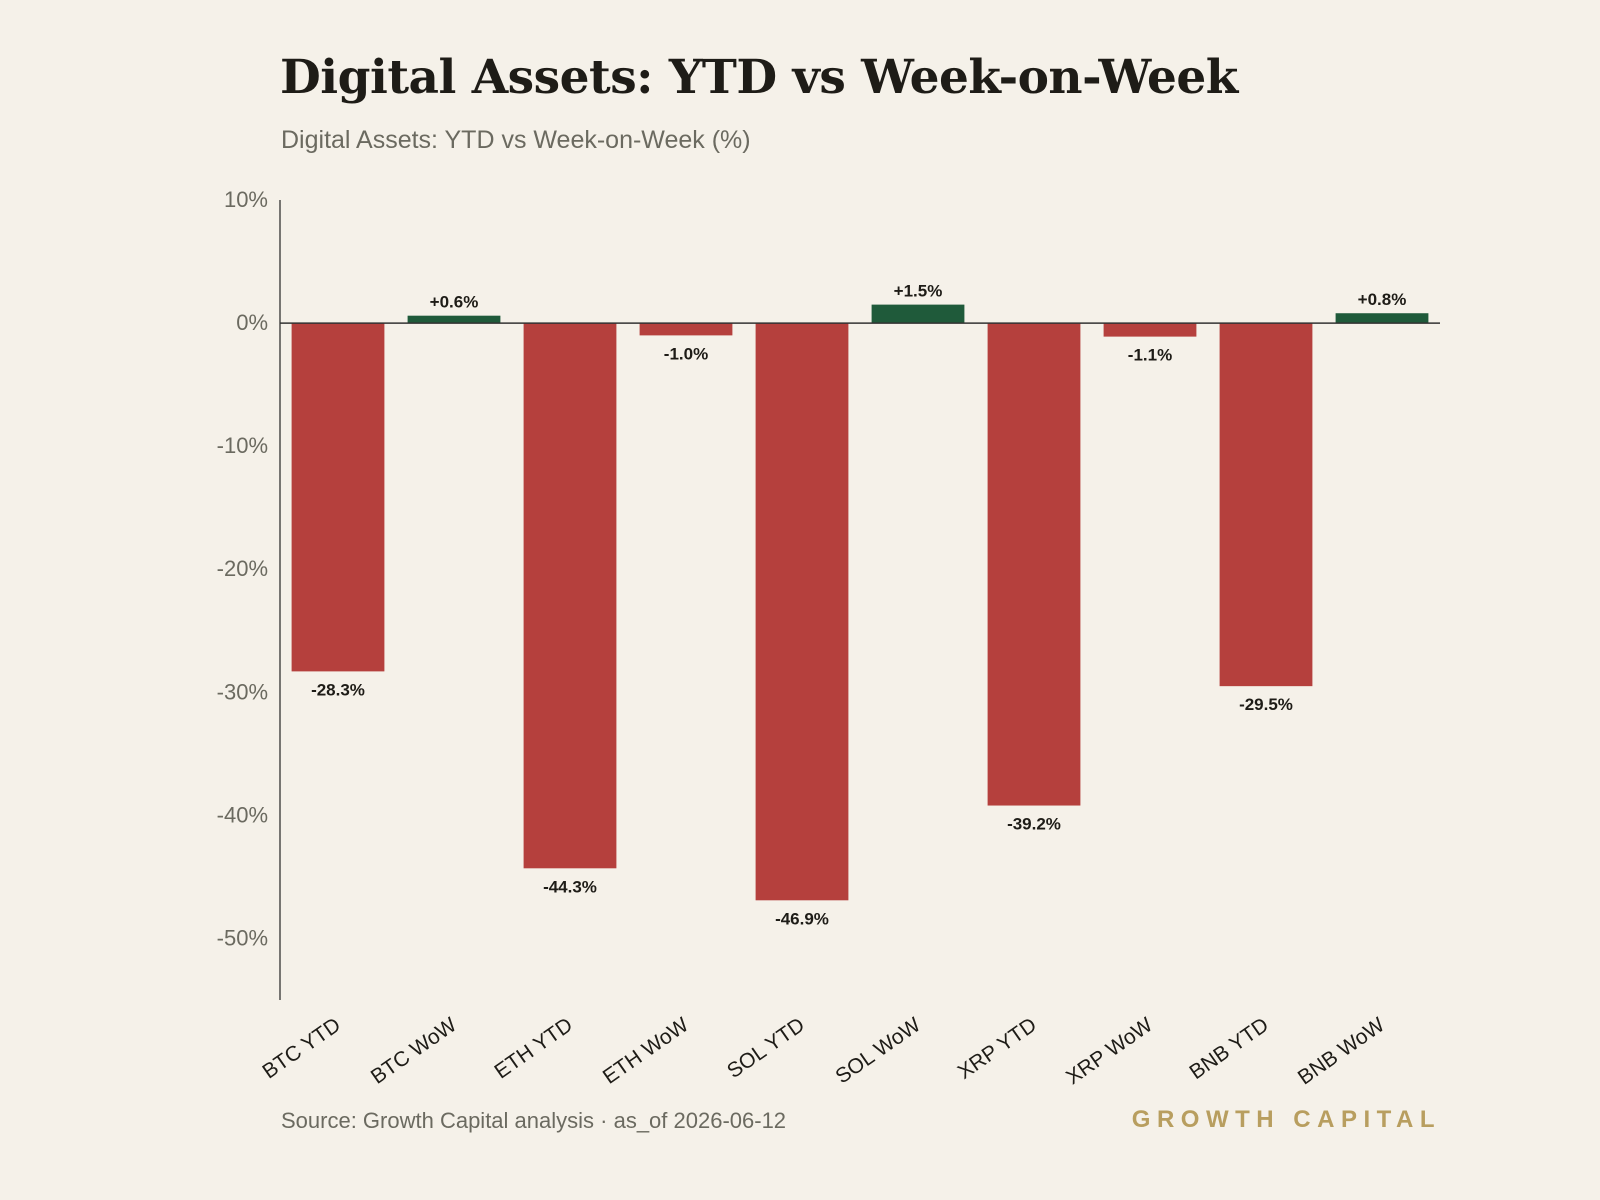 The width and height of the screenshot is (1600, 1200). What do you see at coordinates (338, 689) in the screenshot?
I see `data-label: -28.3%` at bounding box center [338, 689].